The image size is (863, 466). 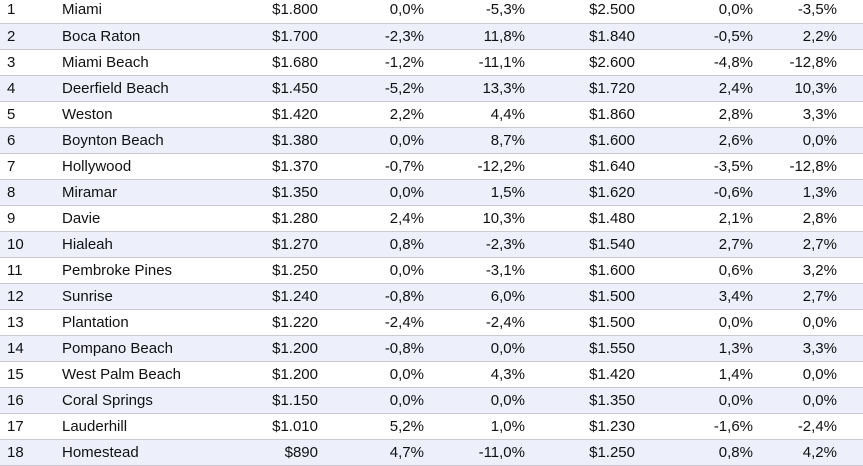 I want to click on rank-cell: 15, so click(x=31, y=374).